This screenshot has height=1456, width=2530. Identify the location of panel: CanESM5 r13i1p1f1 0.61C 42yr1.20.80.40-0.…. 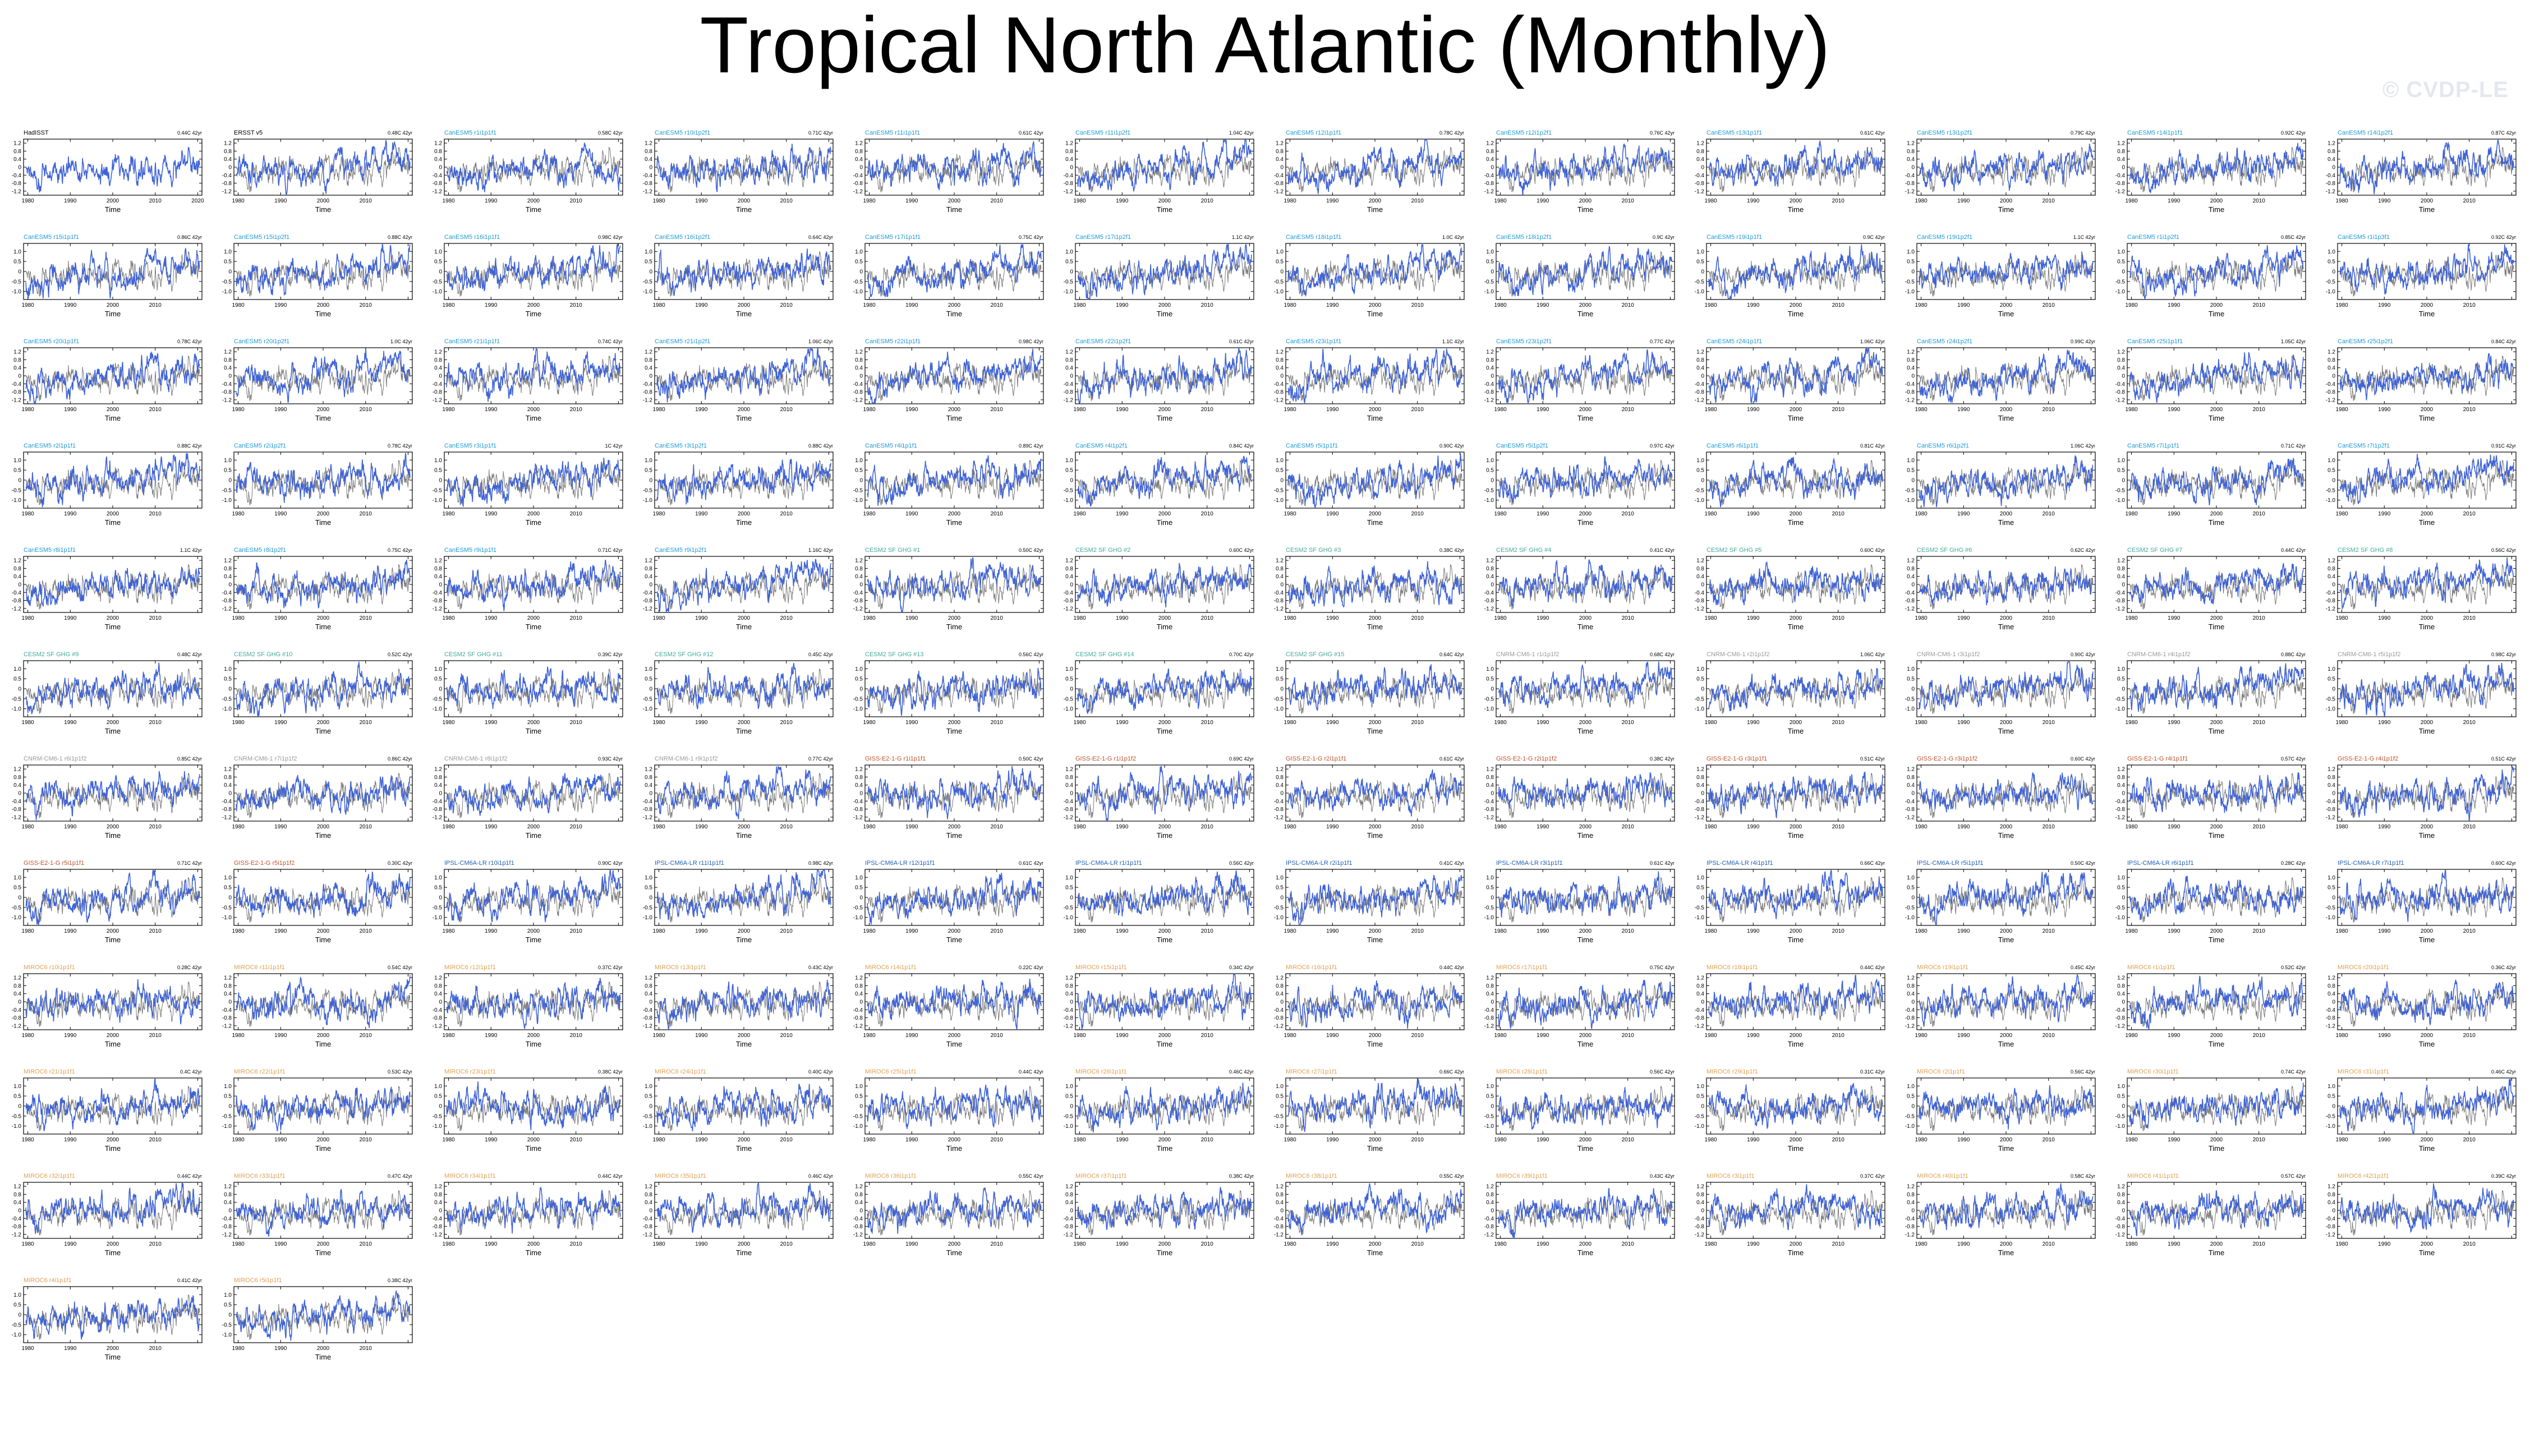
(1790, 172).